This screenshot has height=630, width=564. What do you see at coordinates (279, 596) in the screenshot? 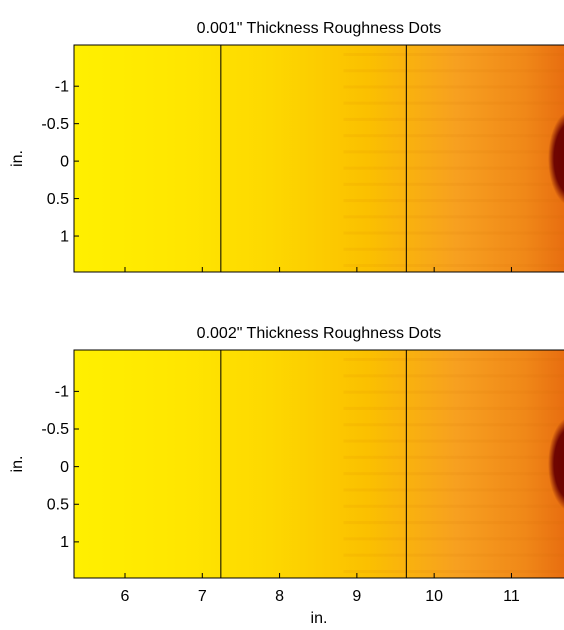
I see `x-tick-label: 8` at bounding box center [279, 596].